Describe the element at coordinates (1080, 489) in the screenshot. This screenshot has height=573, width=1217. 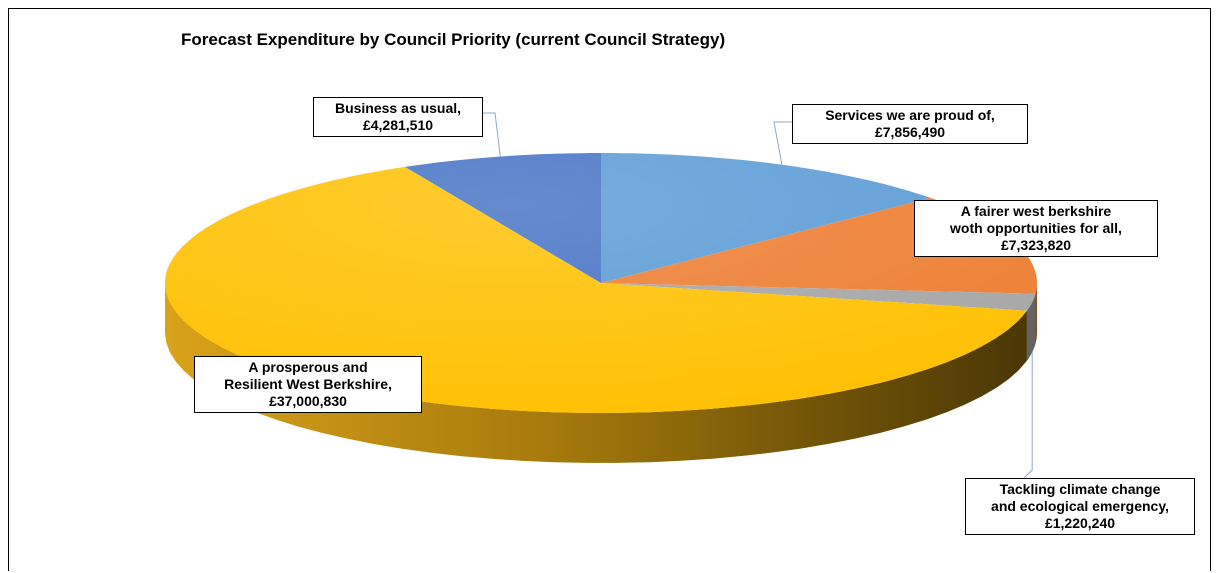
I see `slice-label-climate-line1: Tackling climate change` at that location.